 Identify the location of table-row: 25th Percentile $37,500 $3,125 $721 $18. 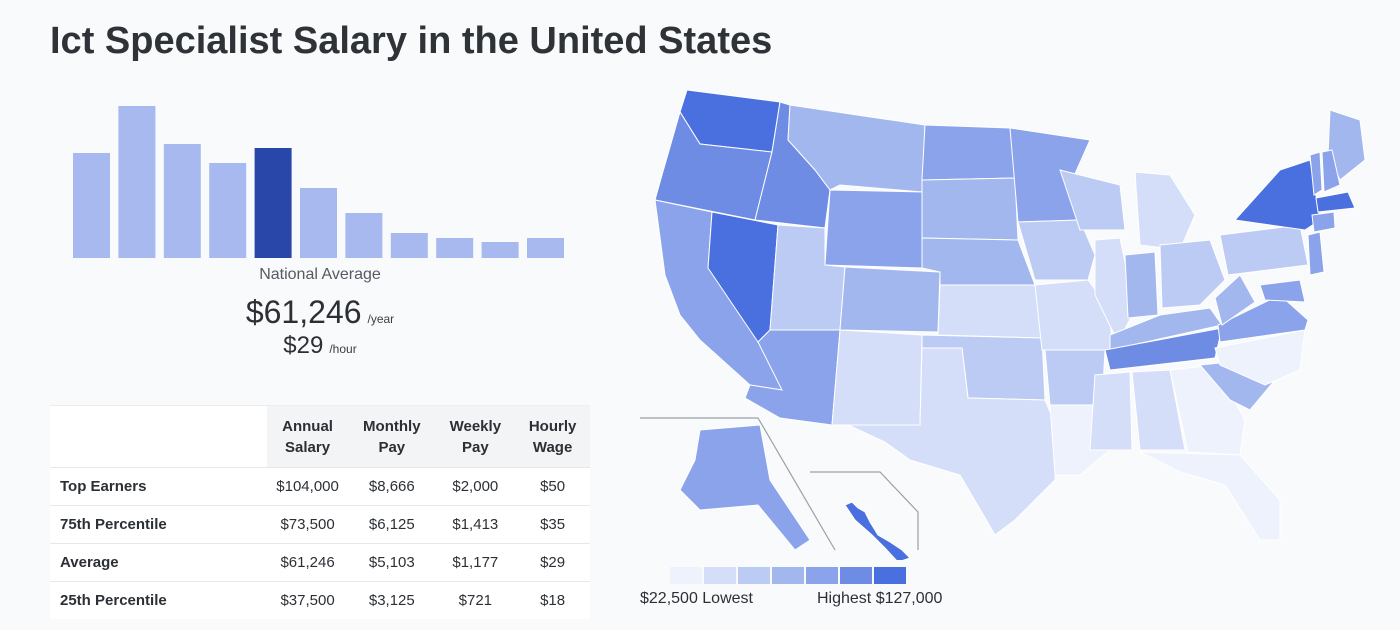
(320, 600).